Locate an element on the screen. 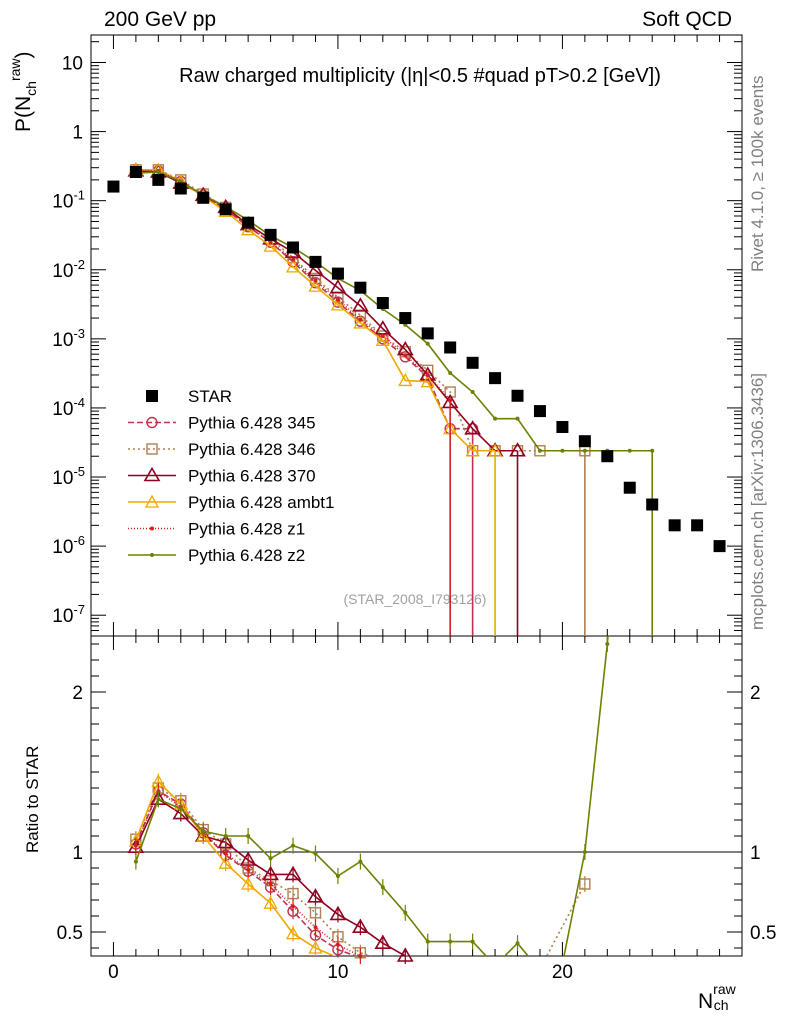 This screenshot has width=786, height=1024. legend-marker-z1 is located at coordinates (152, 528).